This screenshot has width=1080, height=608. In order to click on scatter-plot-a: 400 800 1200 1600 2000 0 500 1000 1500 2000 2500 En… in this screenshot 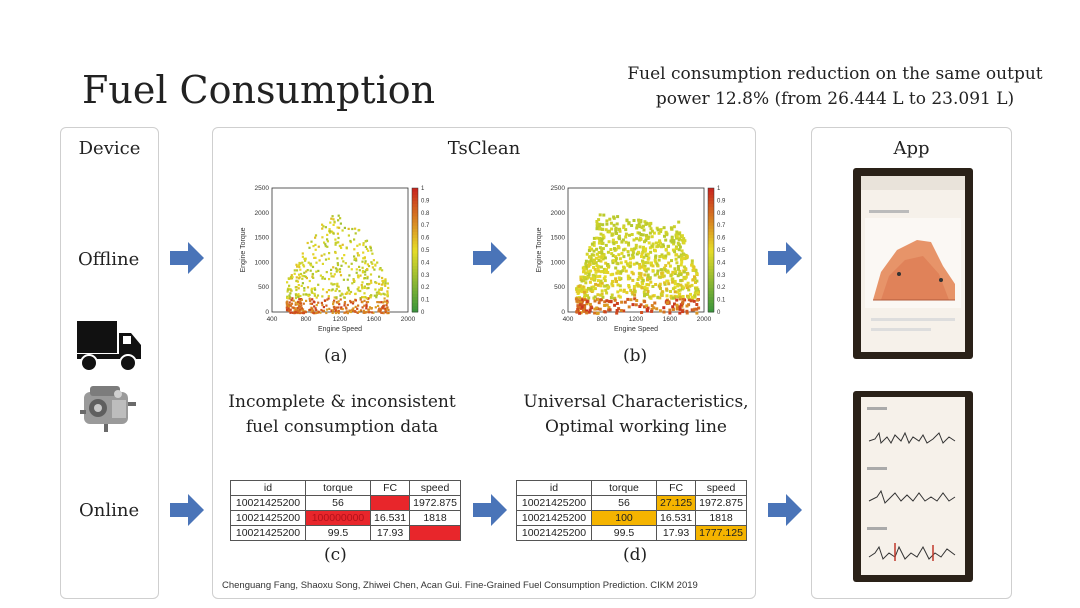, I will do `click(335, 259)`.